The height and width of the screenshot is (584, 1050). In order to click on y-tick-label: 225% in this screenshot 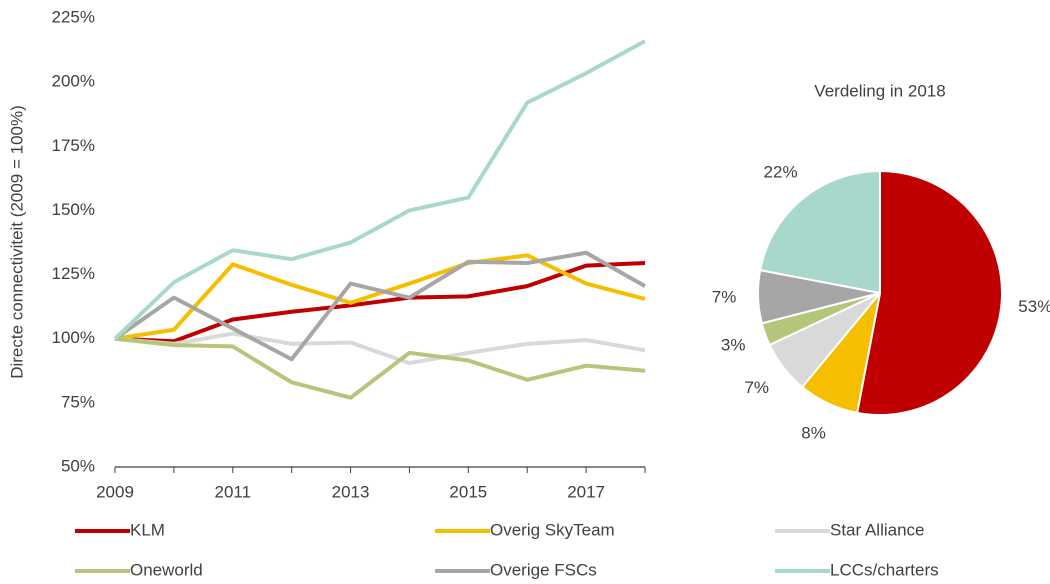, I will do `click(73, 16)`.